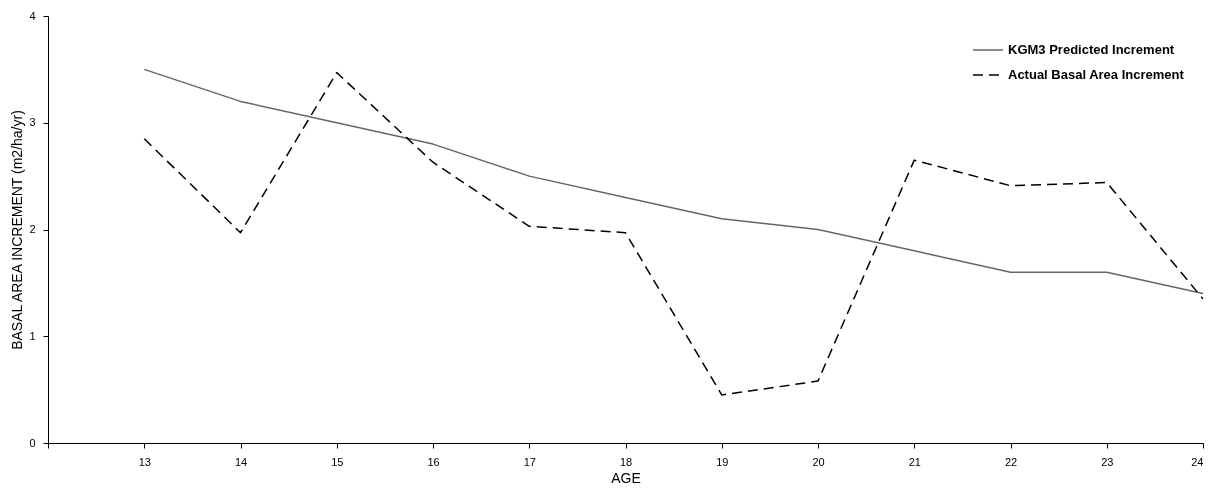 The height and width of the screenshot is (495, 1224). What do you see at coordinates (241, 461) in the screenshot?
I see `x-tick-label: 14` at bounding box center [241, 461].